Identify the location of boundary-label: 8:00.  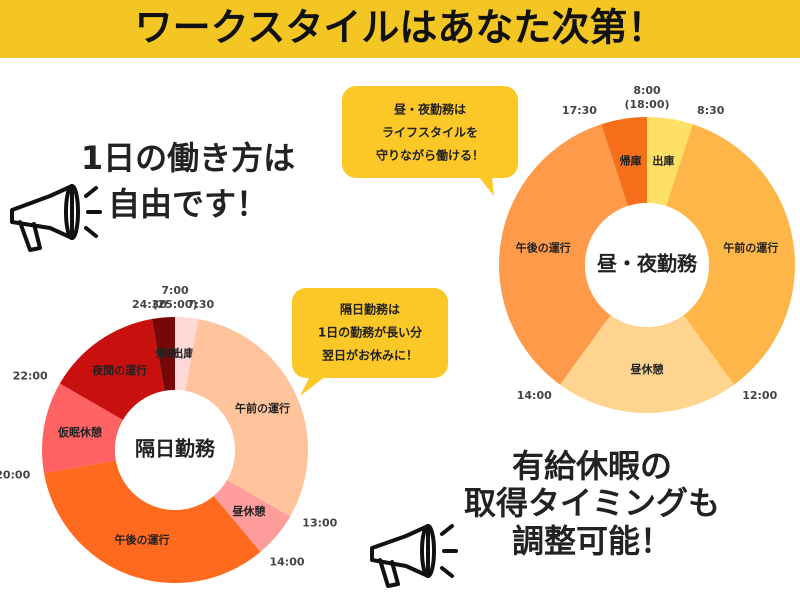
(647, 90).